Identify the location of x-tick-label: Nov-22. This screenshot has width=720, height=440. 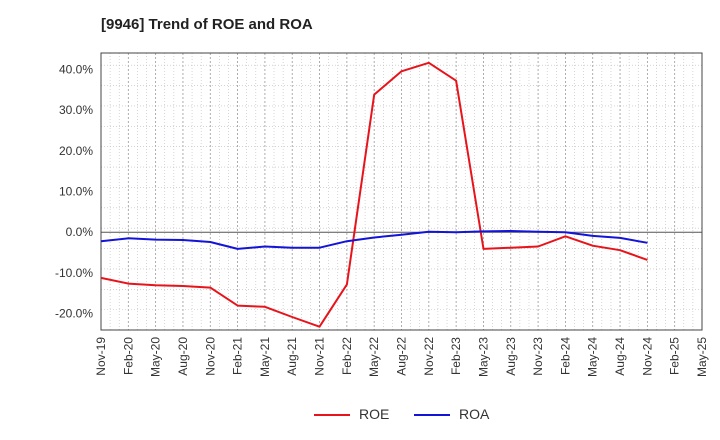
(429, 356).